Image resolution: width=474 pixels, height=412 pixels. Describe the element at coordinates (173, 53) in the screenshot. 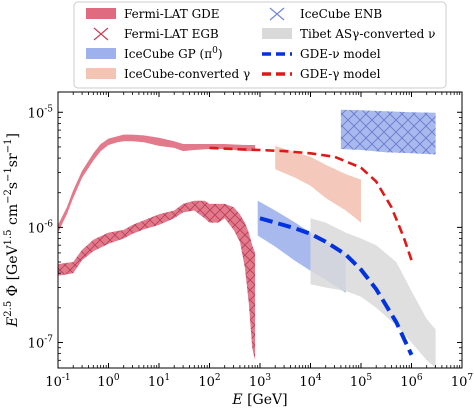

I see `legend-label: IceCube GP (π0)` at that location.